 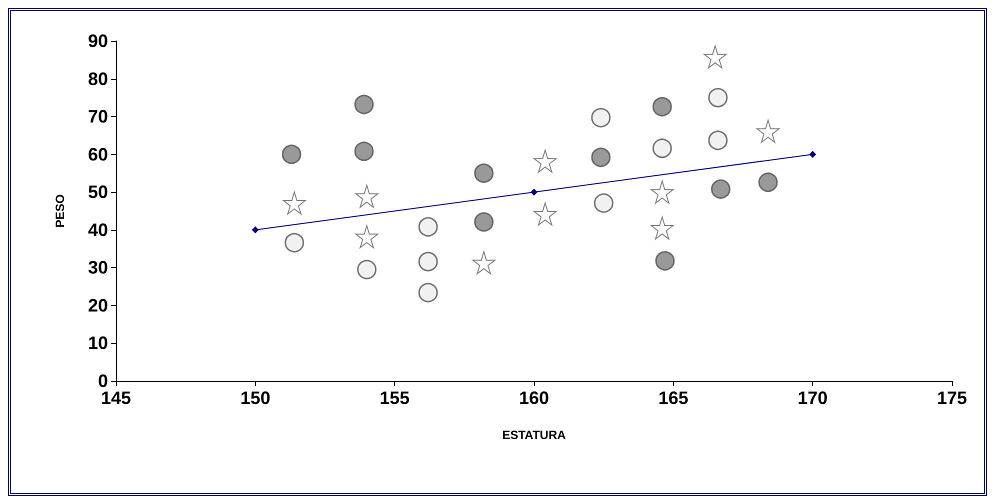 What do you see at coordinates (255, 398) in the screenshot?
I see `x-tick-label: 150` at bounding box center [255, 398].